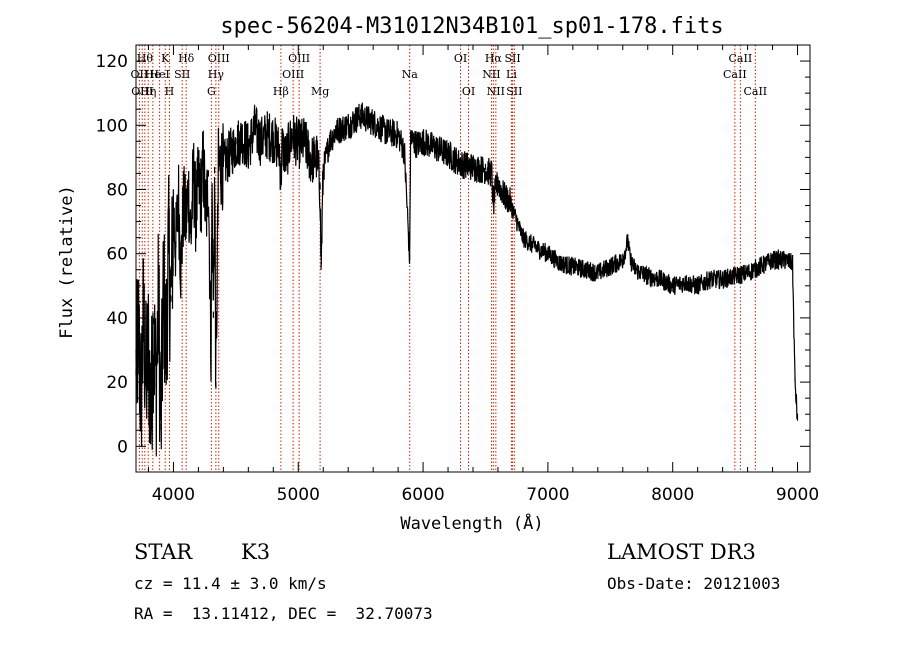 This screenshot has height=649, width=900. Describe the element at coordinates (298, 495) in the screenshot. I see `x-tick-label: 5000` at that location.